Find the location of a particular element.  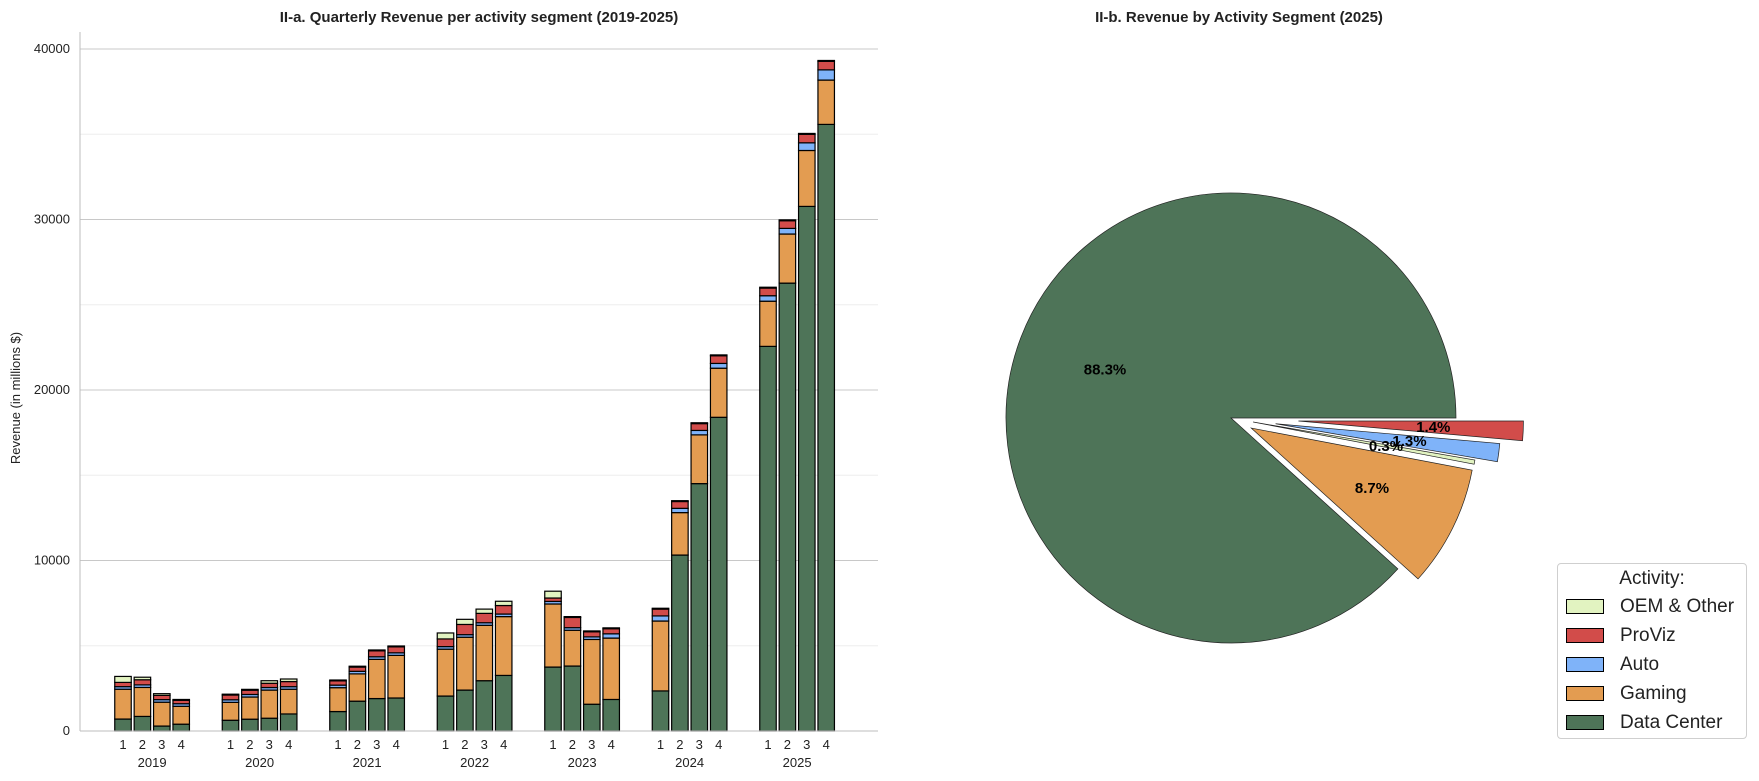

x-tick-year: 2023 is located at coordinates (582, 762).